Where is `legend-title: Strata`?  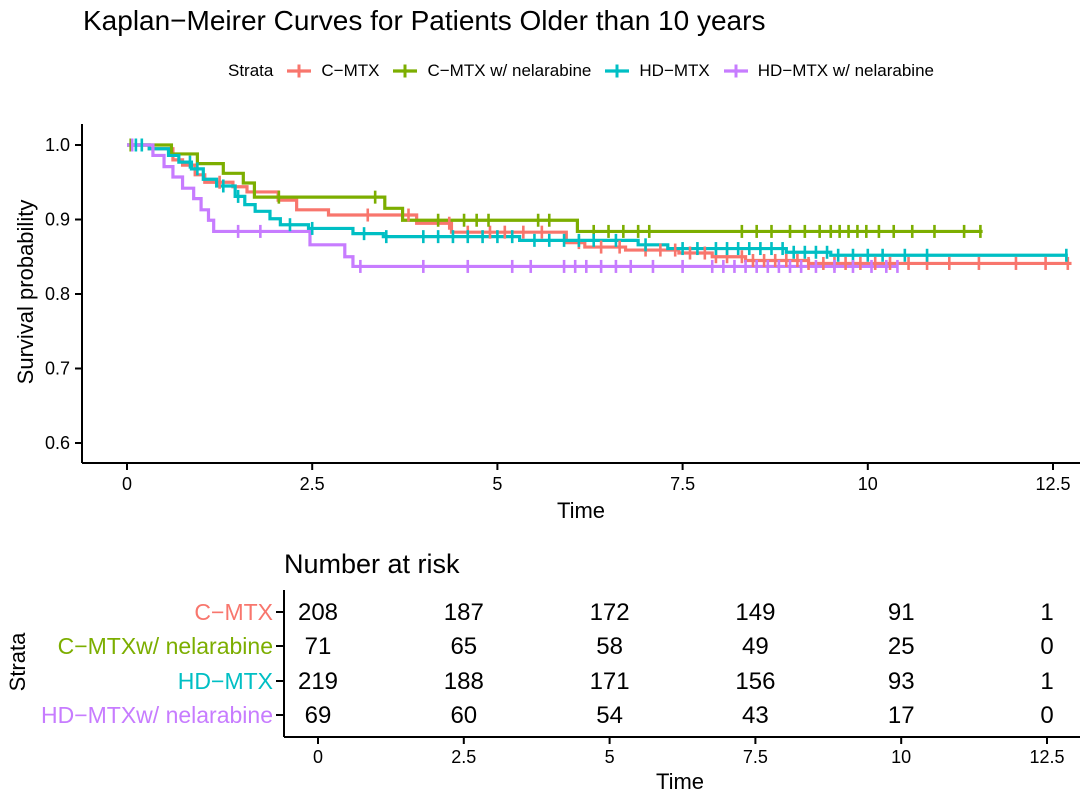 legend-title: Strata is located at coordinates (251, 70).